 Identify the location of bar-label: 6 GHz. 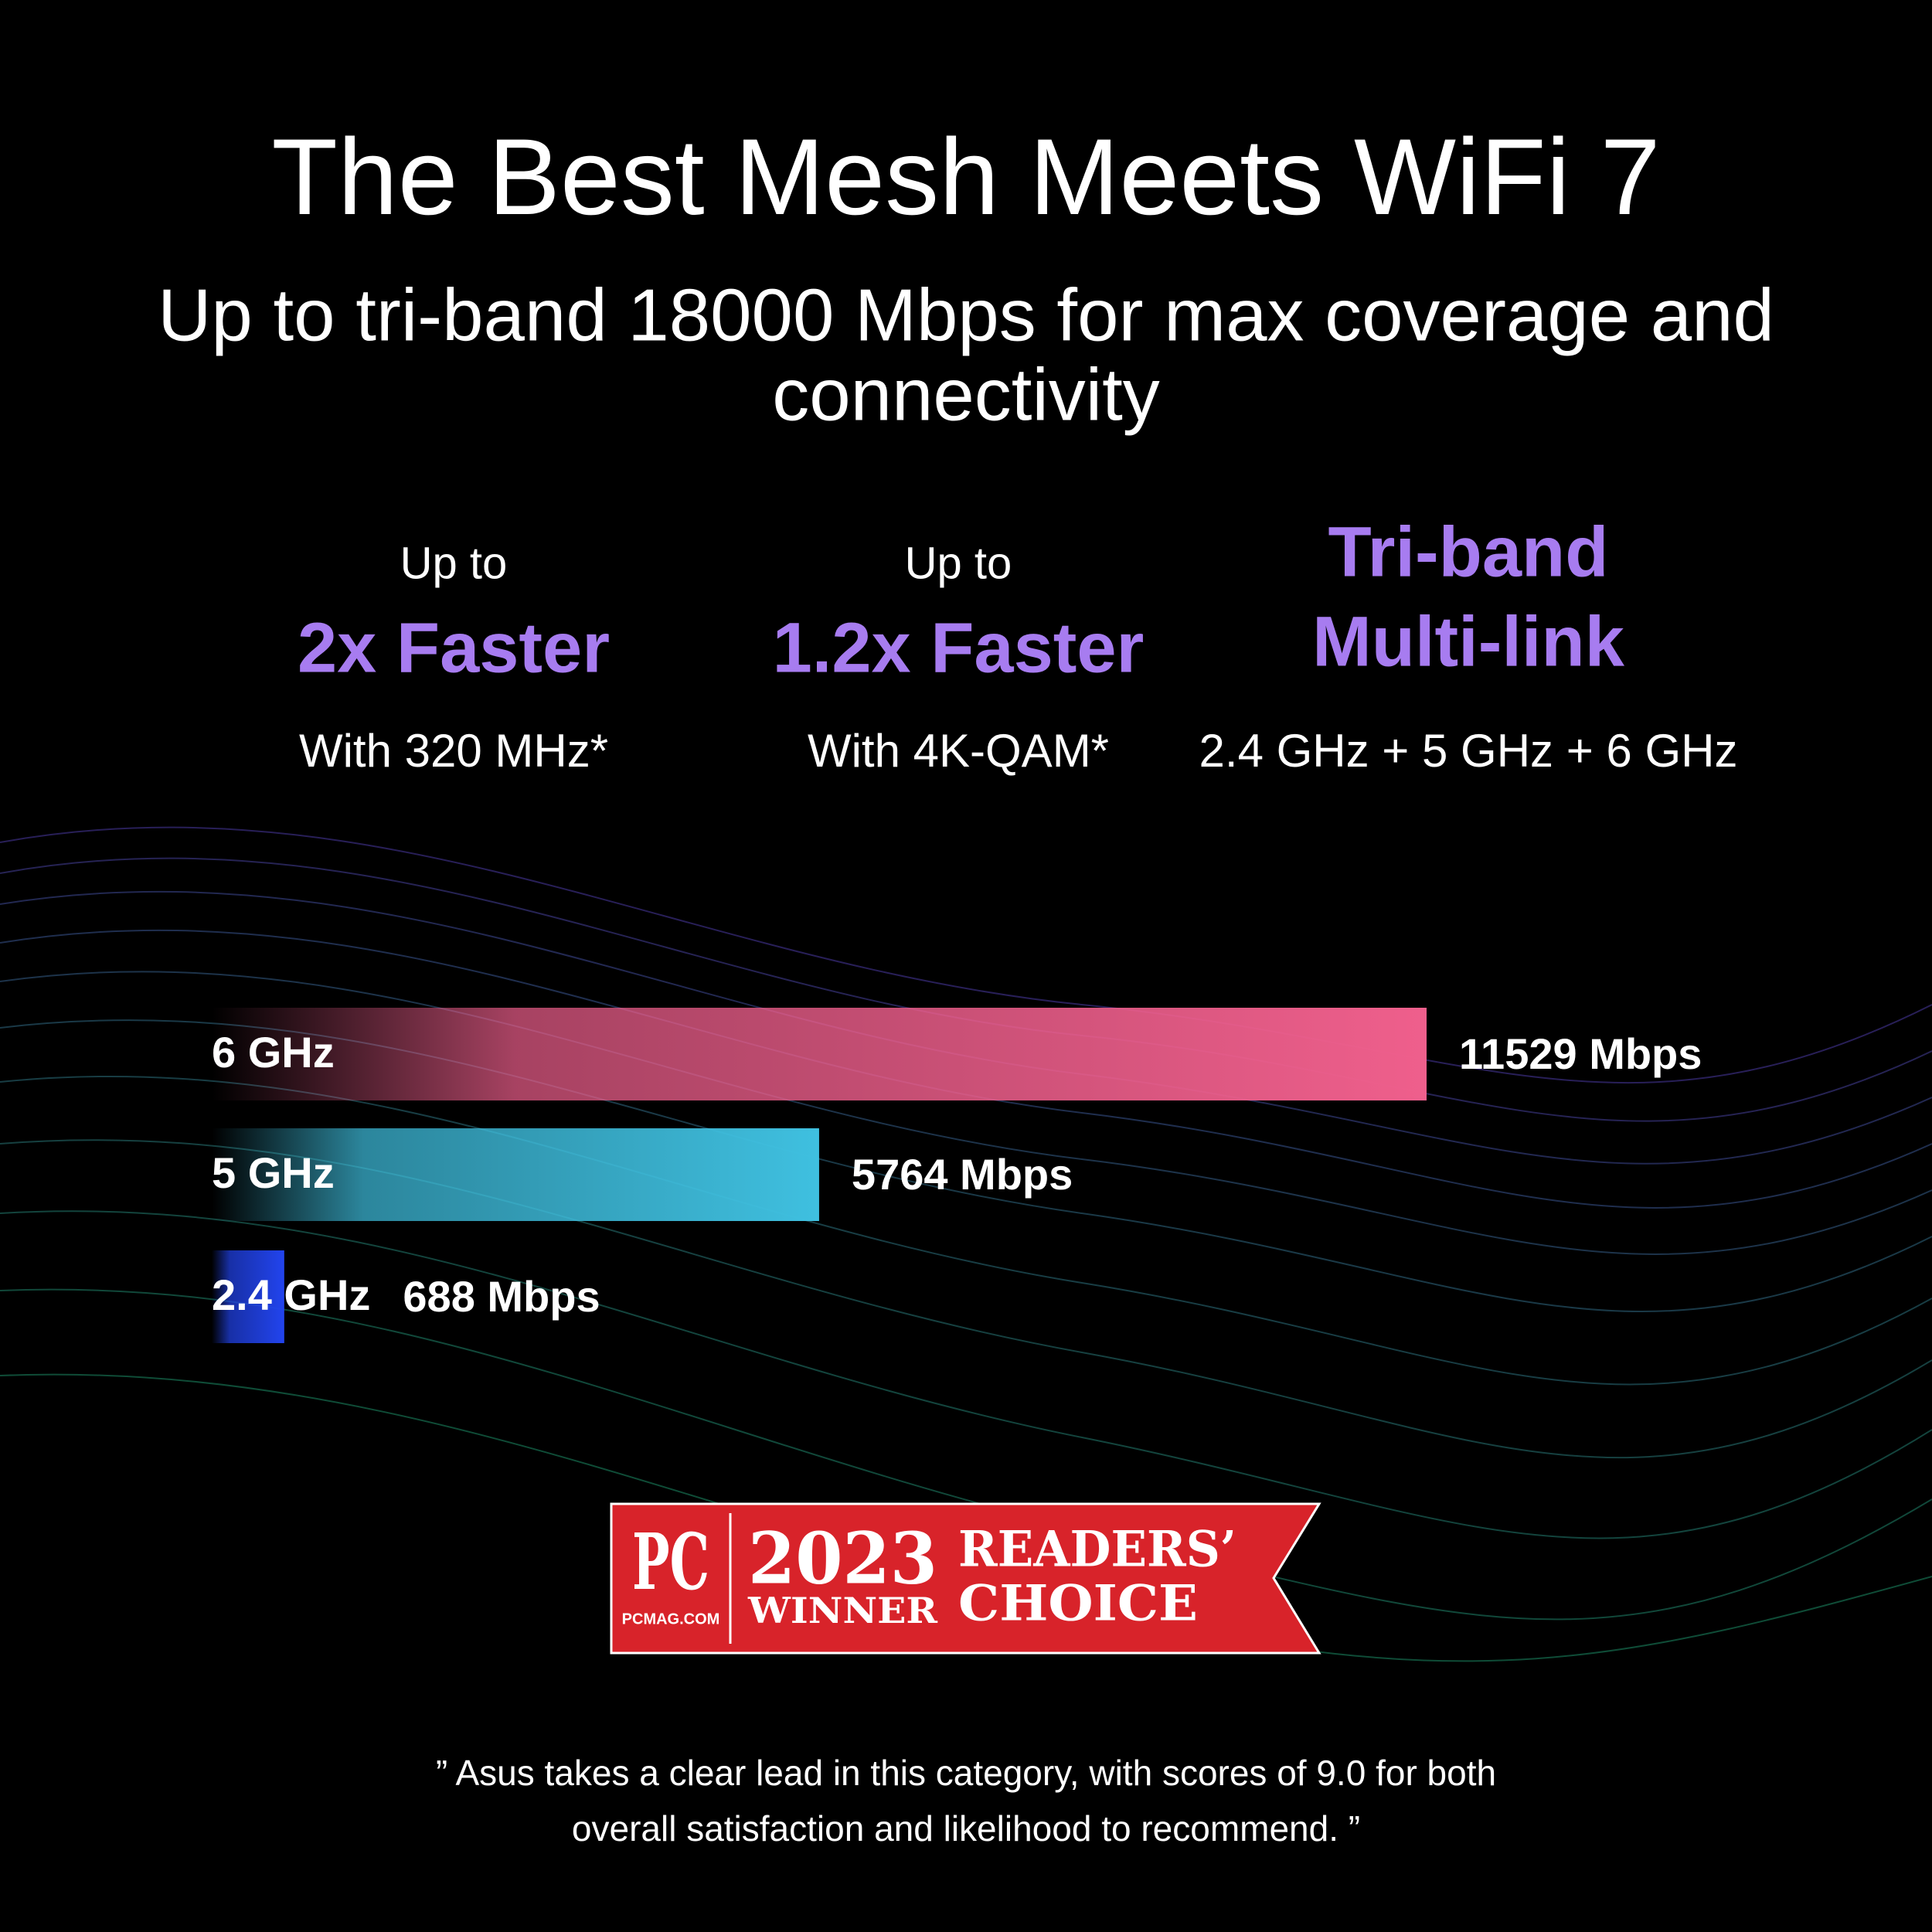
(273, 1052).